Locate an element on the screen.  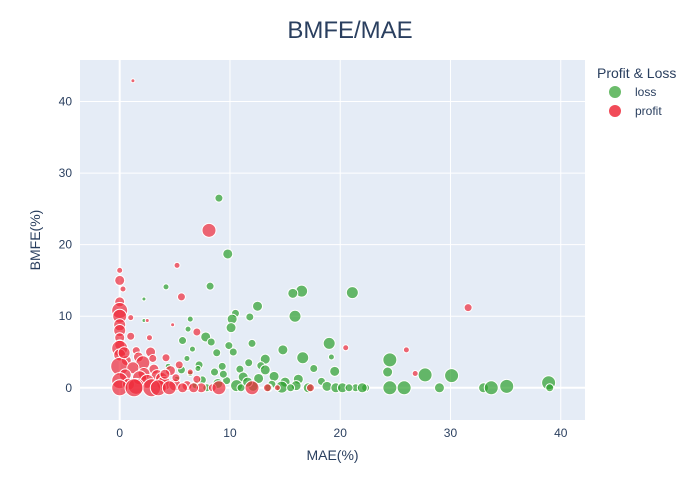
x-tick-label: 20 is located at coordinates (341, 433).